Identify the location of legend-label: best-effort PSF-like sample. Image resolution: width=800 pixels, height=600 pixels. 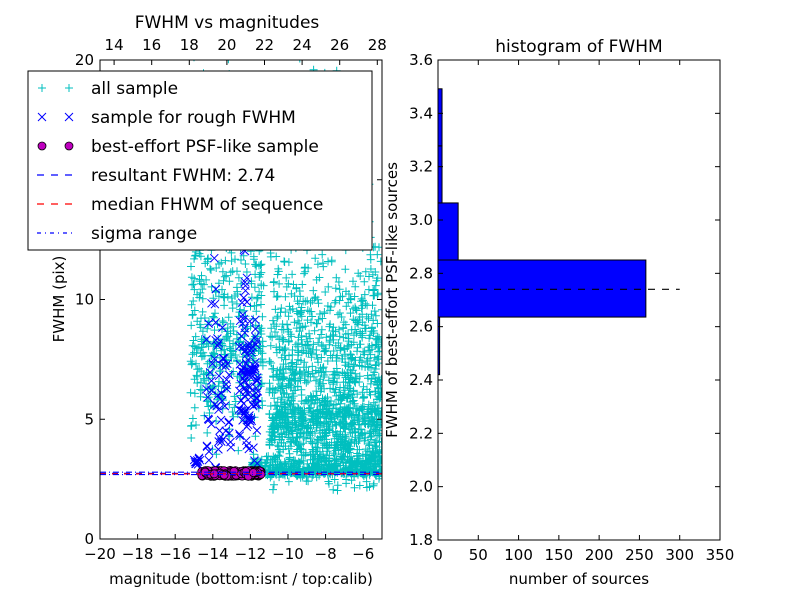
(205, 147).